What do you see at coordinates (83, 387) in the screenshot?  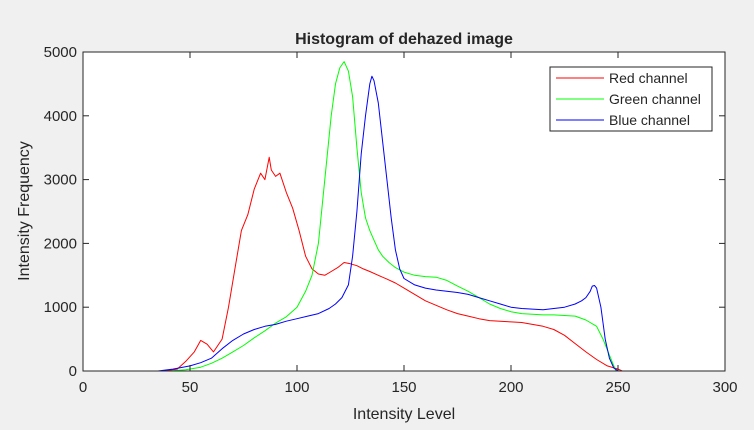 I see `x-tick-label: 0` at bounding box center [83, 387].